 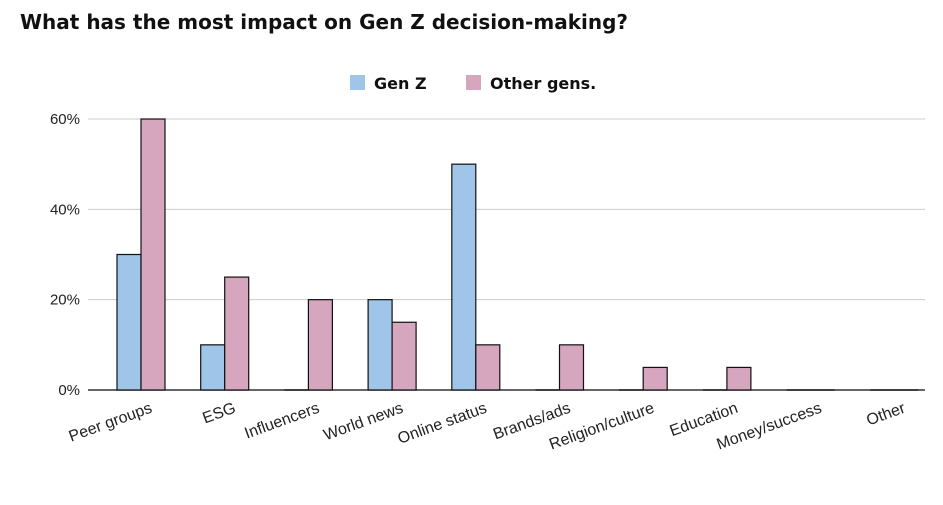 I want to click on x-tick-label: Other, so click(x=886, y=415).